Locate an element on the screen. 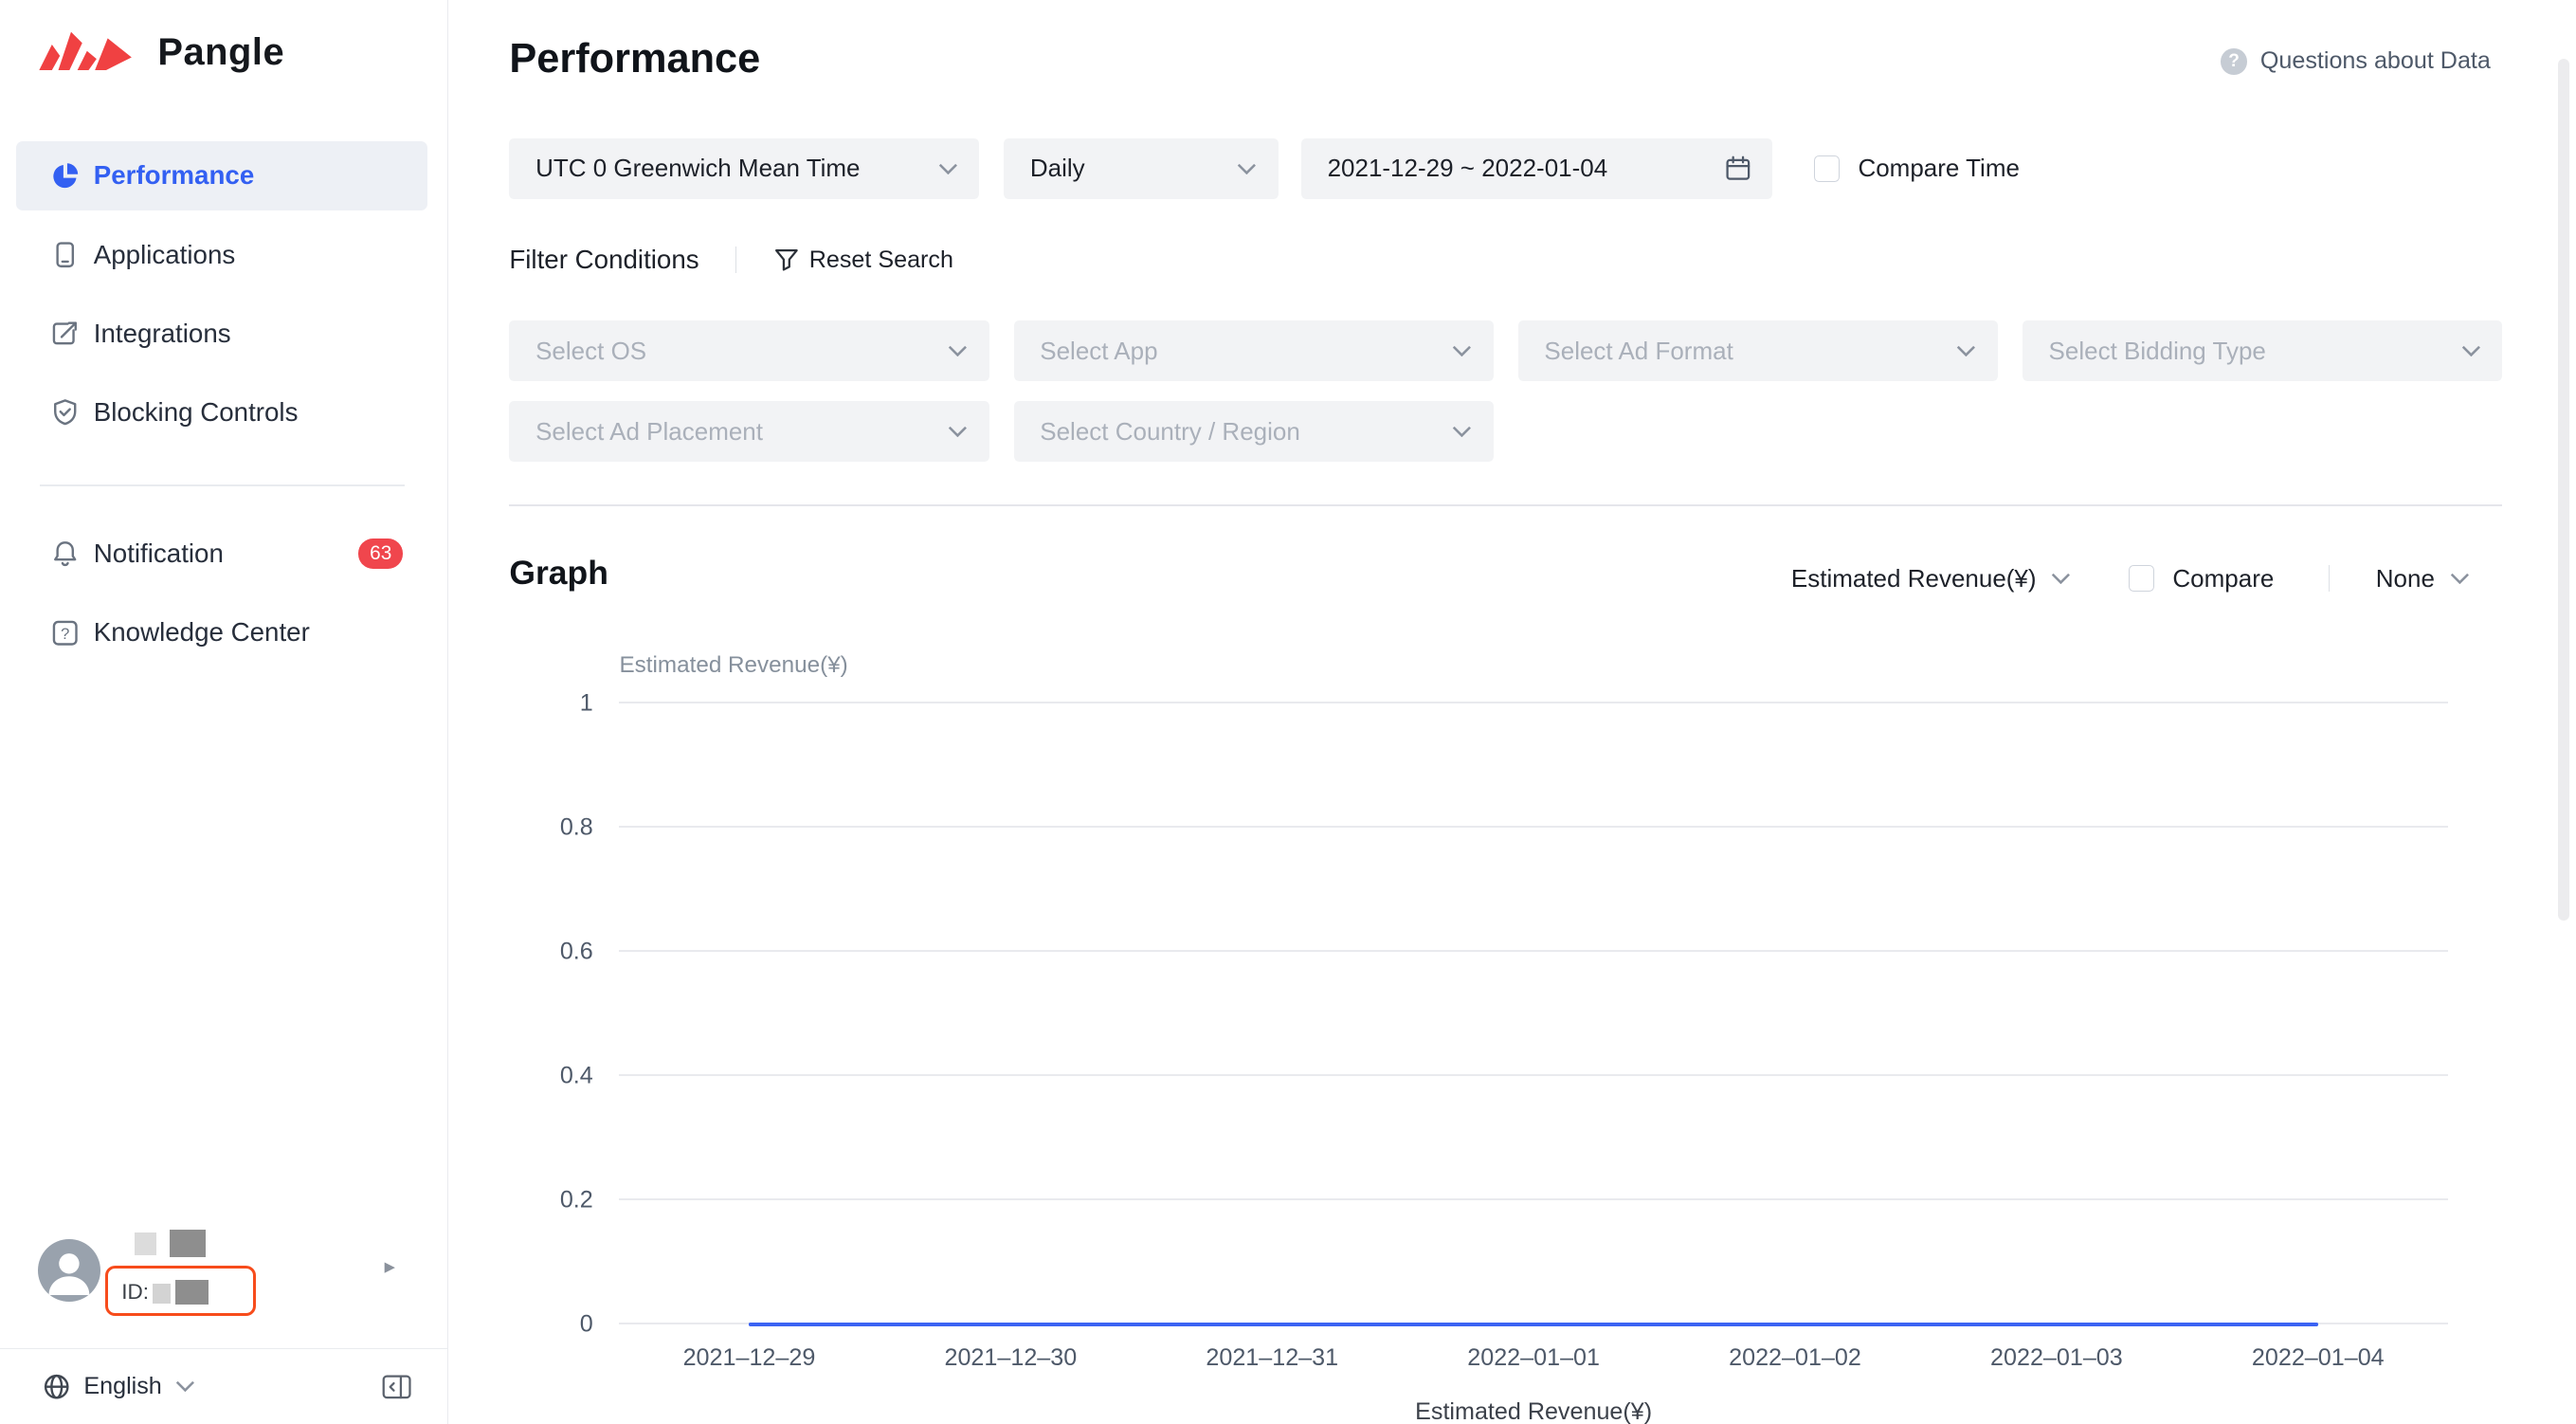 The image size is (2576, 1424). timezone-select: UTC 0 Greenwich Mean Time is located at coordinates (744, 168).